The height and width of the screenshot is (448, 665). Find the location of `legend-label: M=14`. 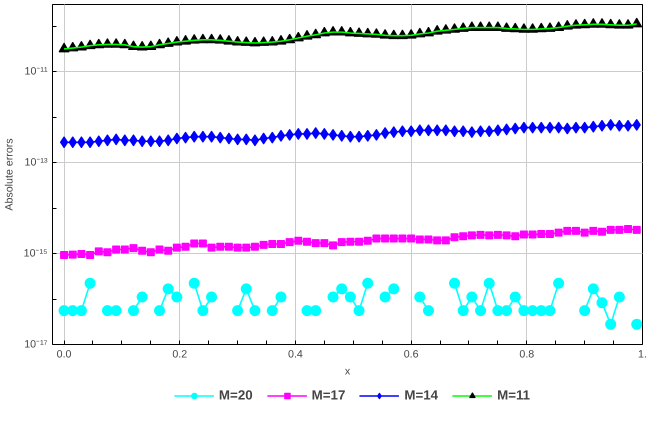

legend-label: M=14 is located at coordinates (421, 395).